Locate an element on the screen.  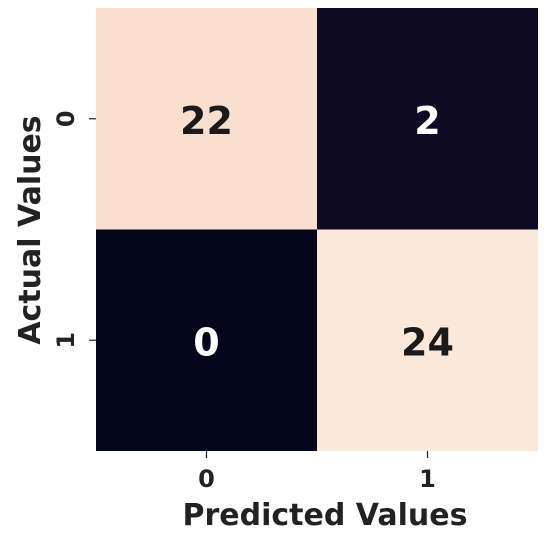
cell-value-0-1: 2 is located at coordinates (427, 121).